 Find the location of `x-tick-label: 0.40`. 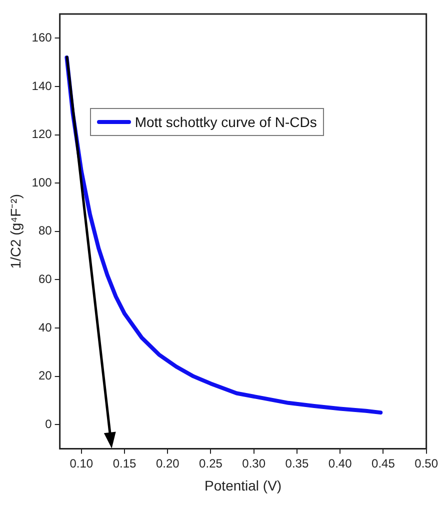

x-tick-label: 0.40 is located at coordinates (340, 463).